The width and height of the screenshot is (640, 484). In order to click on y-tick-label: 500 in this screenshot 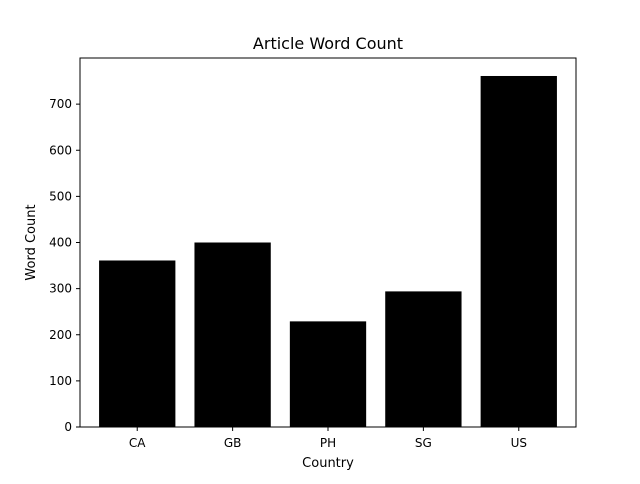, I will do `click(60, 196)`.